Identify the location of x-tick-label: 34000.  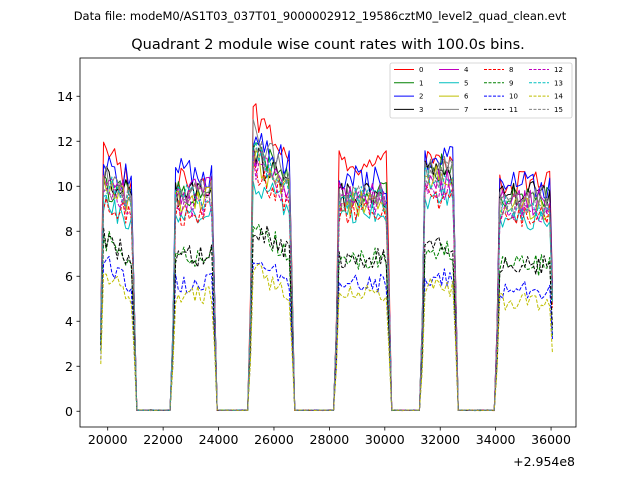
(496, 439).